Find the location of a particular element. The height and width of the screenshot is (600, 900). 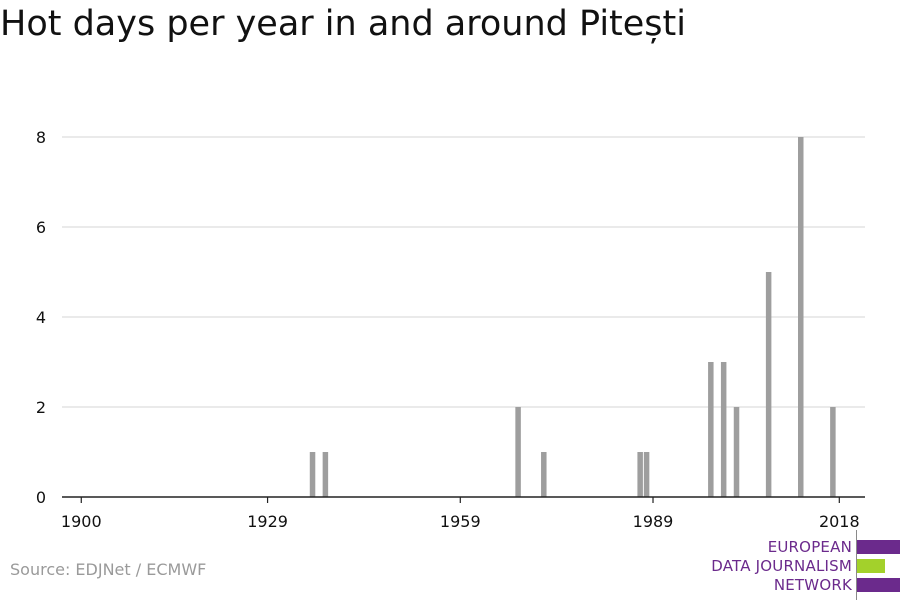

x-axis: 1900 1929 1959 1989 2018 is located at coordinates (463, 513).